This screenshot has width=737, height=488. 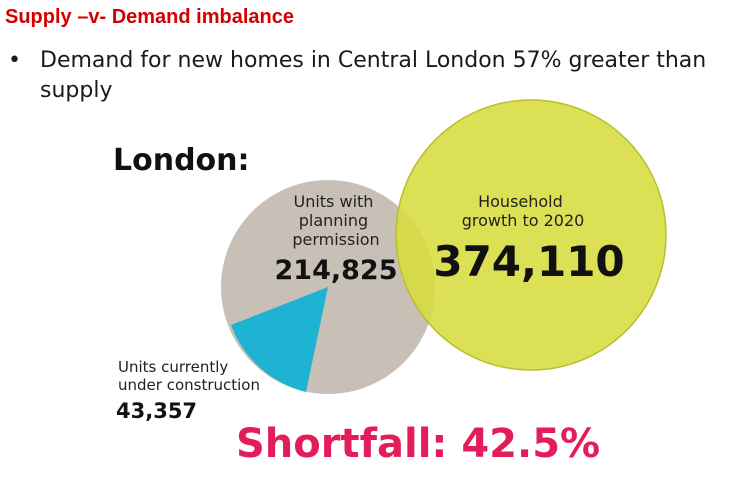 What do you see at coordinates (279, 339) in the screenshot?
I see `under-construction-slice` at bounding box center [279, 339].